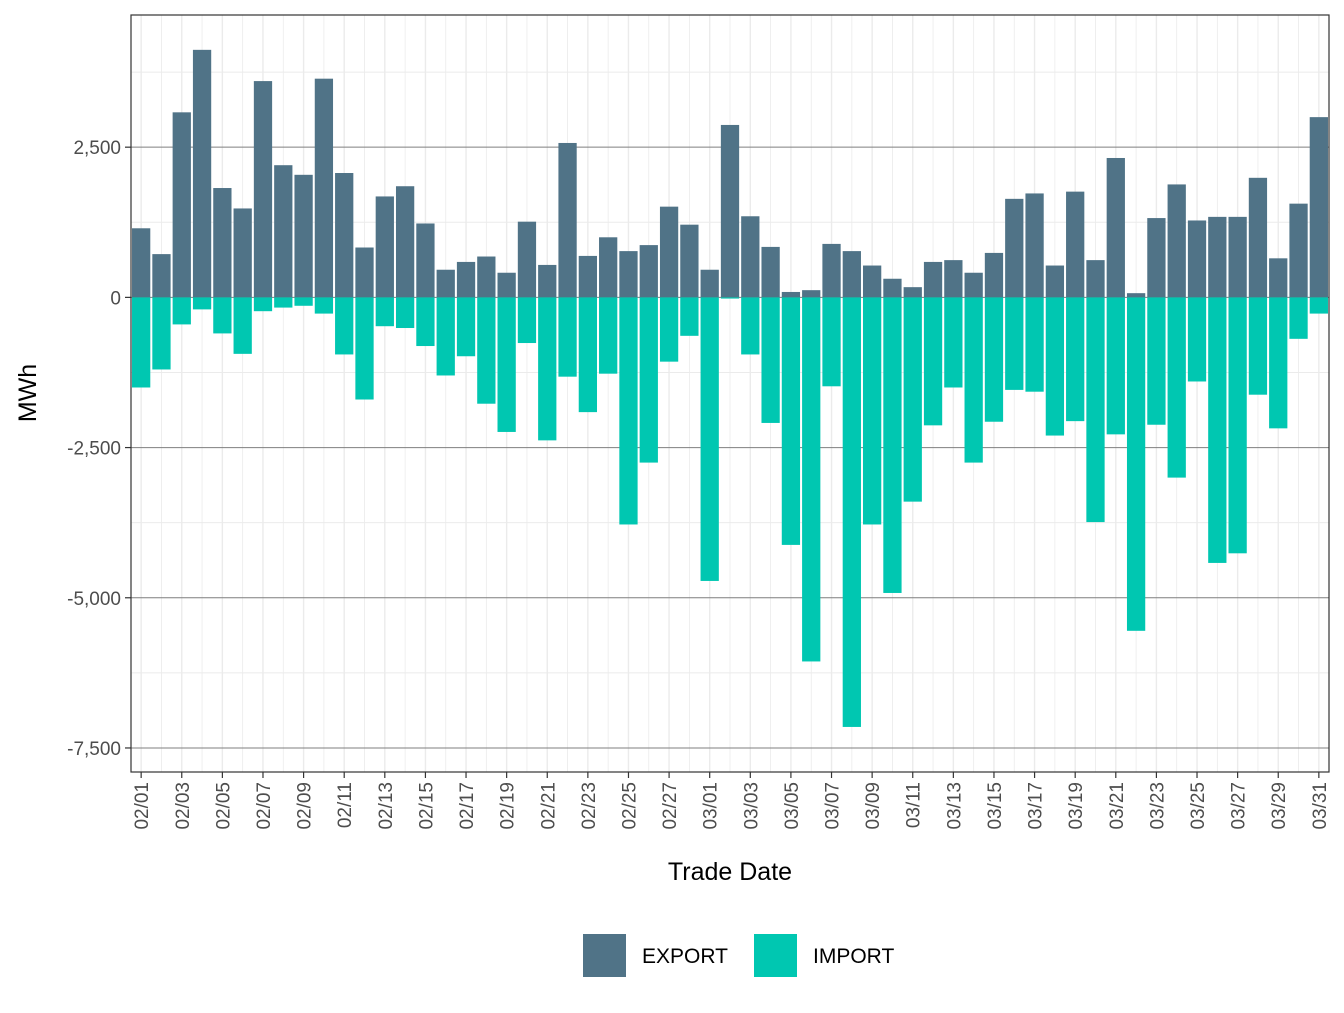 This screenshot has width=1344, height=1013. I want to click on y-tick-label: 2,500, so click(97, 148).